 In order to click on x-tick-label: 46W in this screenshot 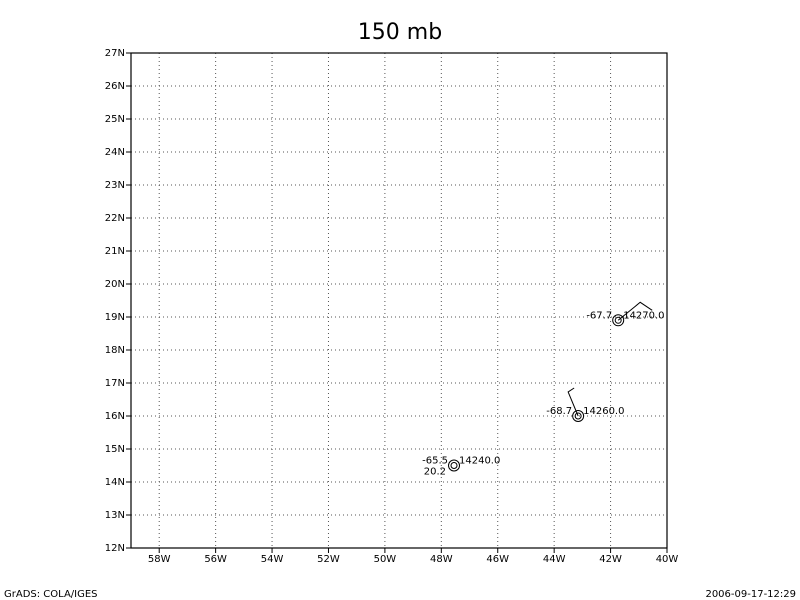, I will do `click(497, 559)`.